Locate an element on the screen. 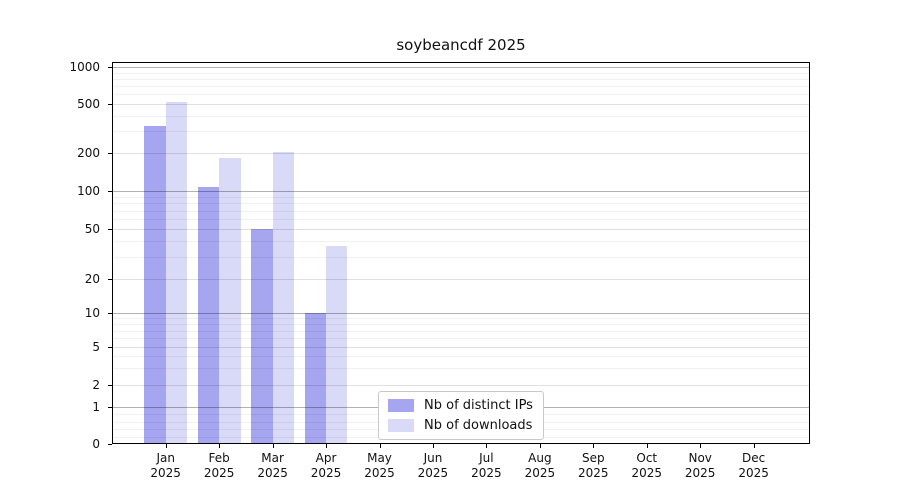 This screenshot has height=500, width=900. x-tick-month: Sep is located at coordinates (593, 458).